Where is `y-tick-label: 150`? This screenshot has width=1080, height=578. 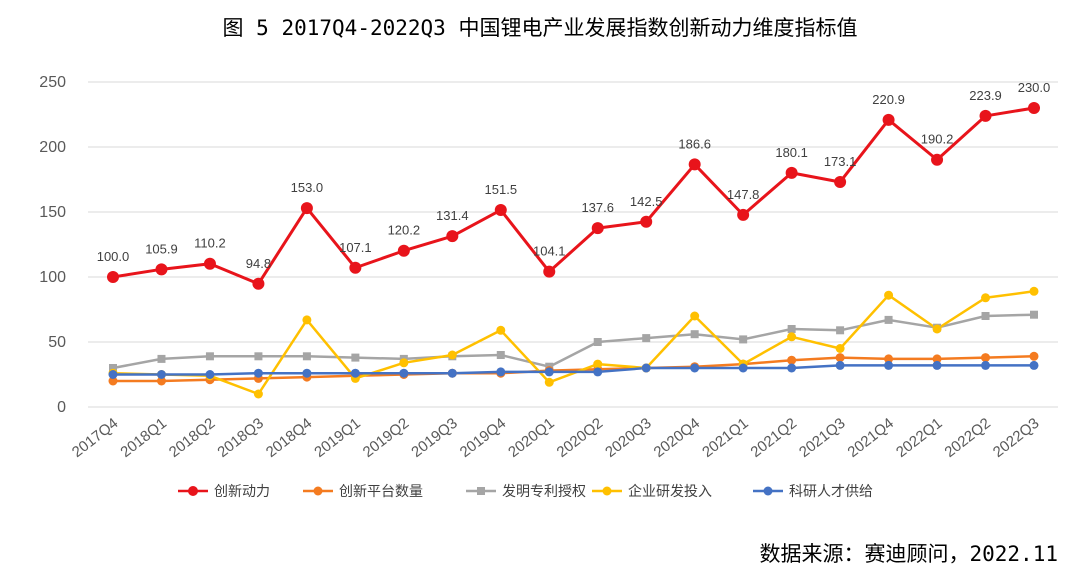 y-tick-label: 150 is located at coordinates (52, 212).